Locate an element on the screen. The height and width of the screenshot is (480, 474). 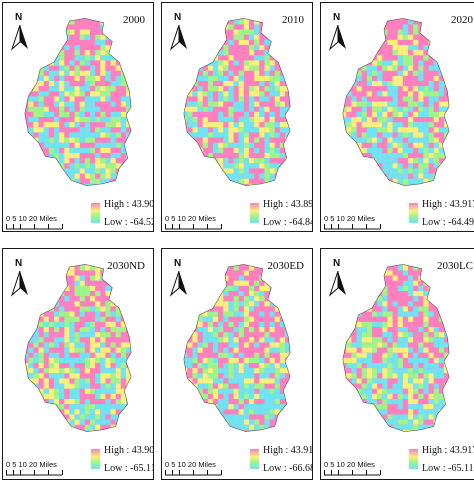
legend-low-value: -65.1121 is located at coordinates (141, 468).